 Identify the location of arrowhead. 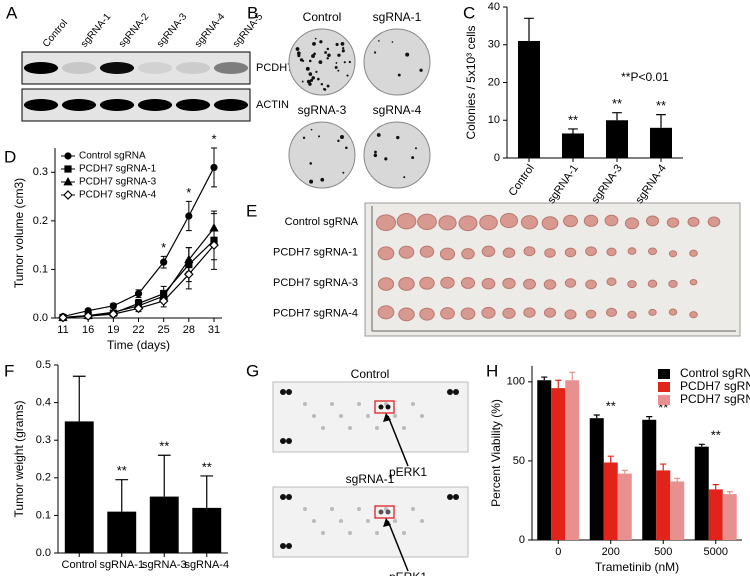
(387, 417).